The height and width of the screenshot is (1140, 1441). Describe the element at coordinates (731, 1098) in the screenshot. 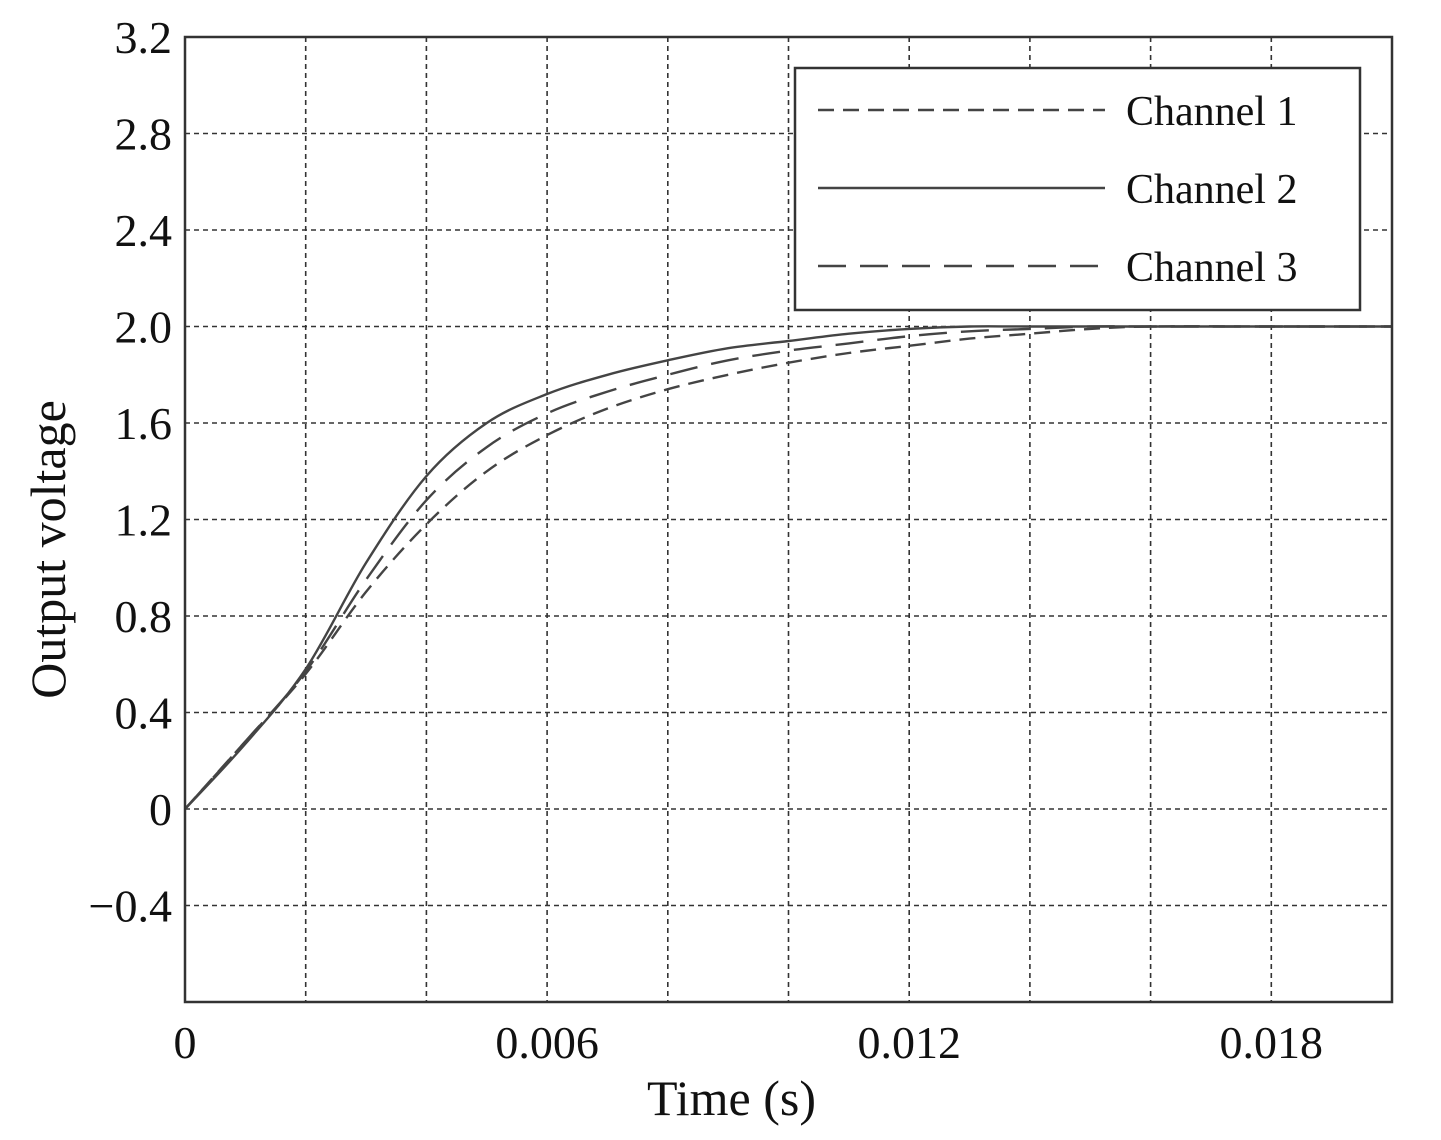

I see `x-axis-label: Time (s)` at that location.